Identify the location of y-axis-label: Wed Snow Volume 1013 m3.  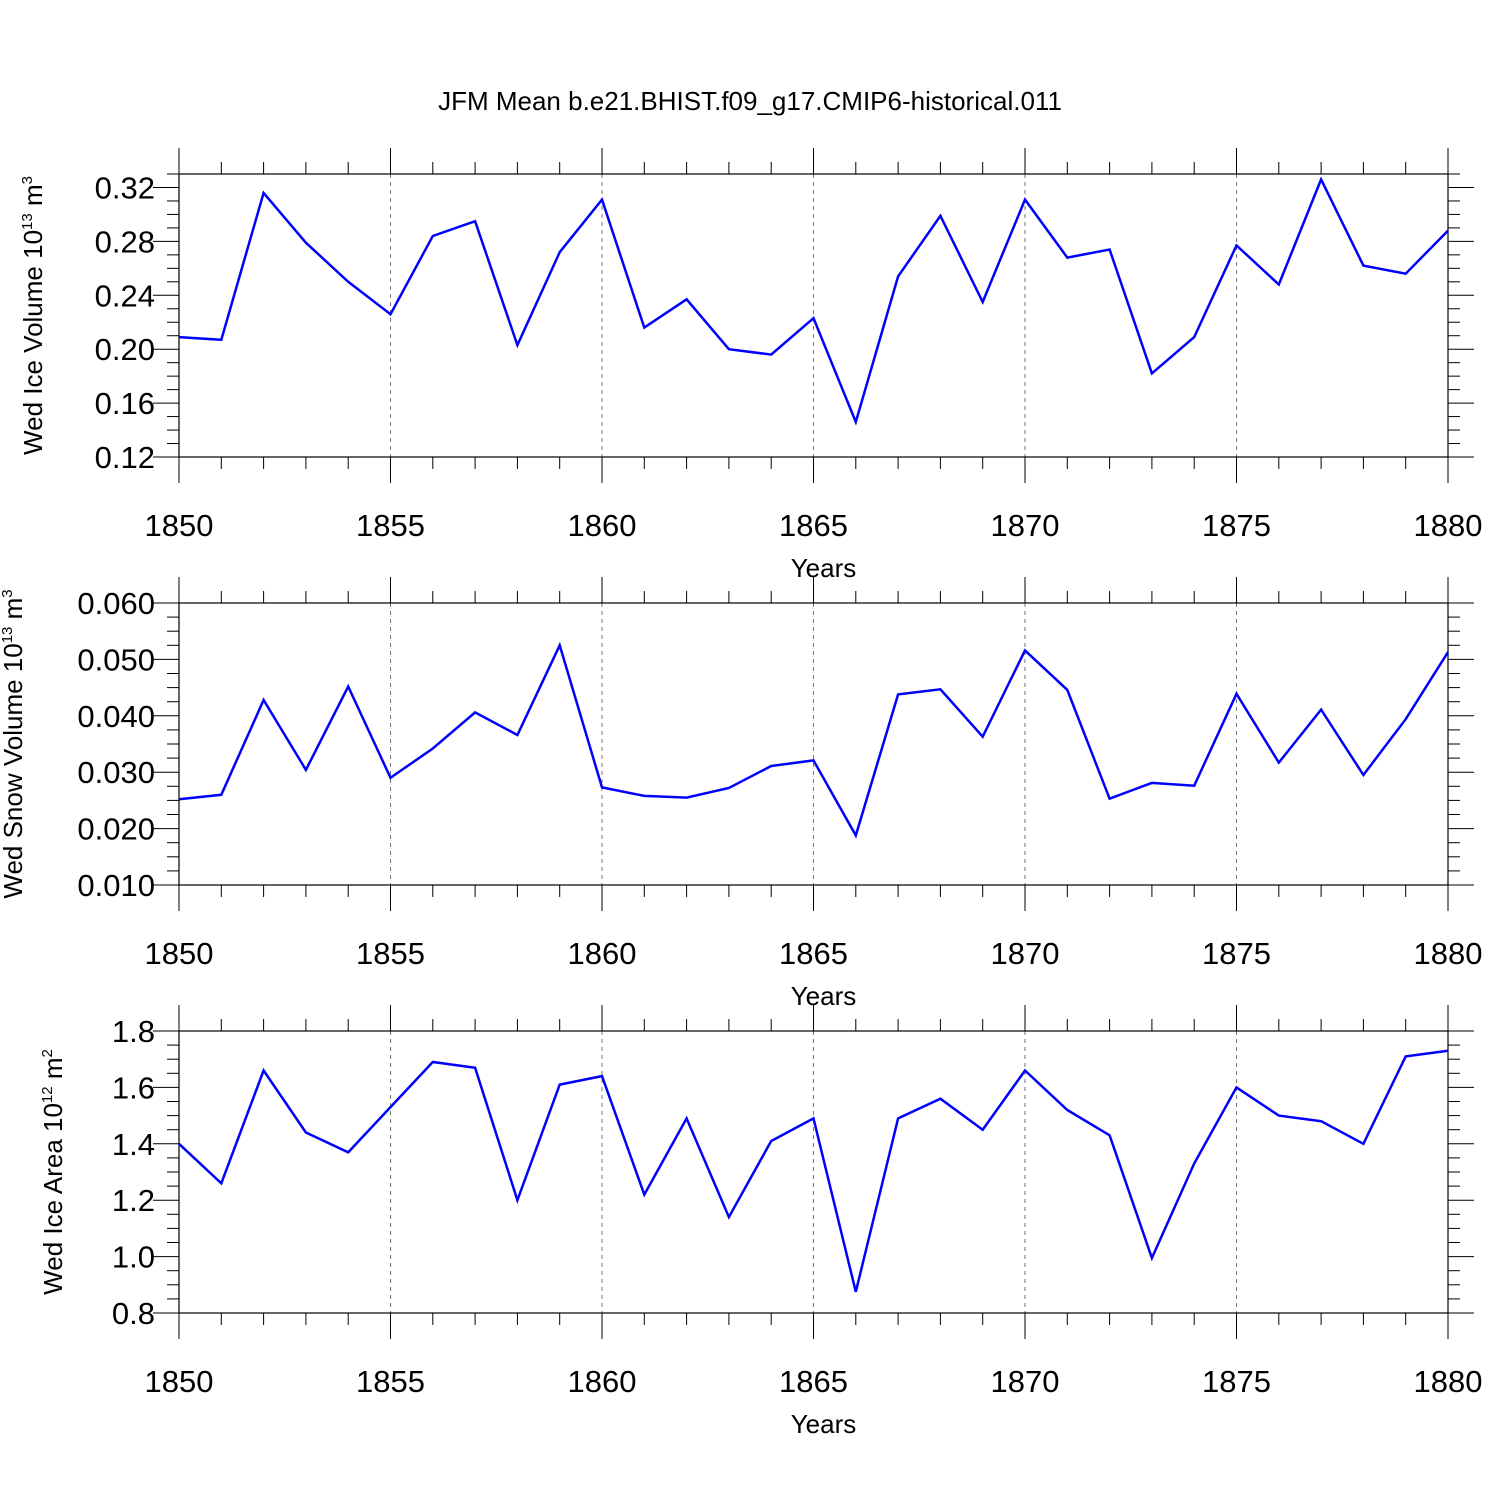
(14, 743).